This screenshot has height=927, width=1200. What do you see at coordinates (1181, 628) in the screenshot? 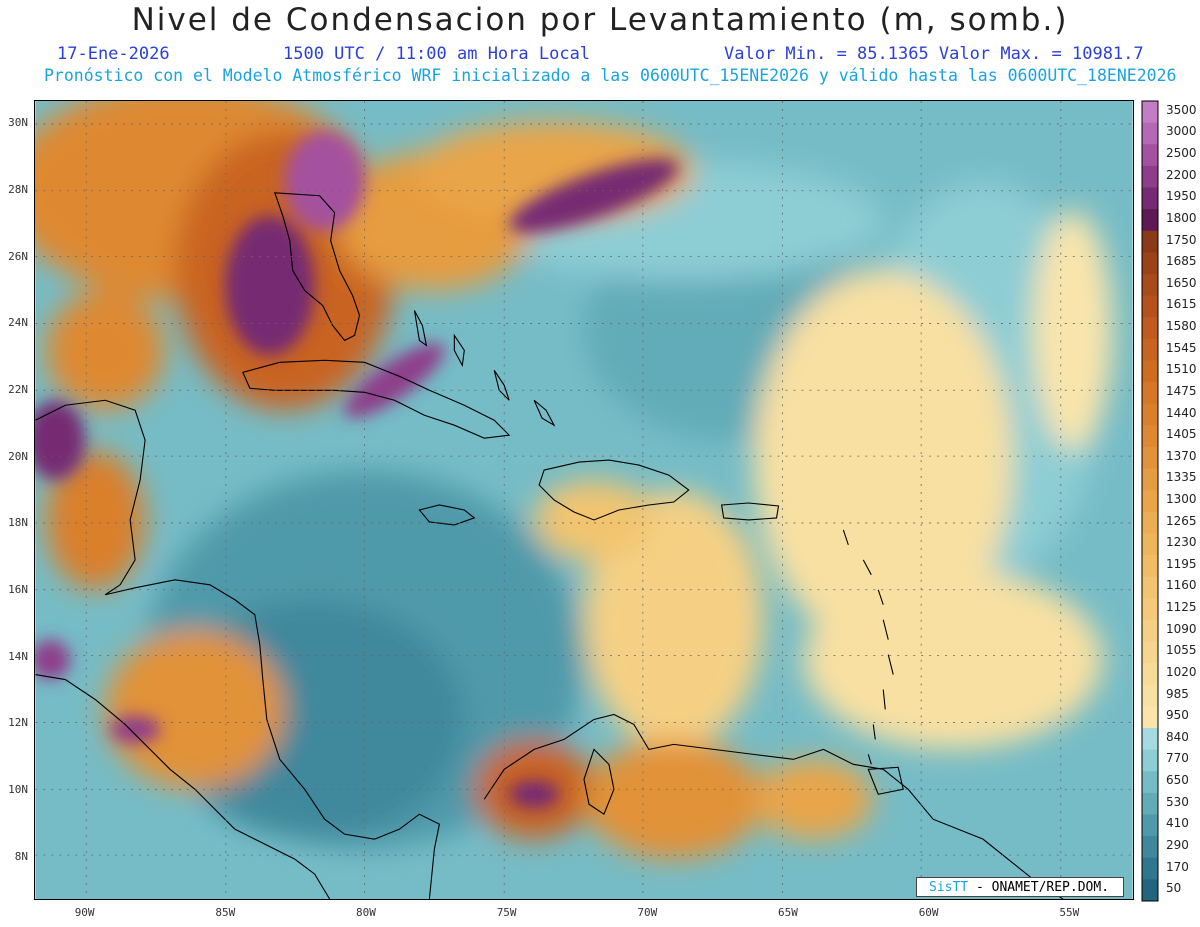
I see `legend-label: 1090` at bounding box center [1181, 628].